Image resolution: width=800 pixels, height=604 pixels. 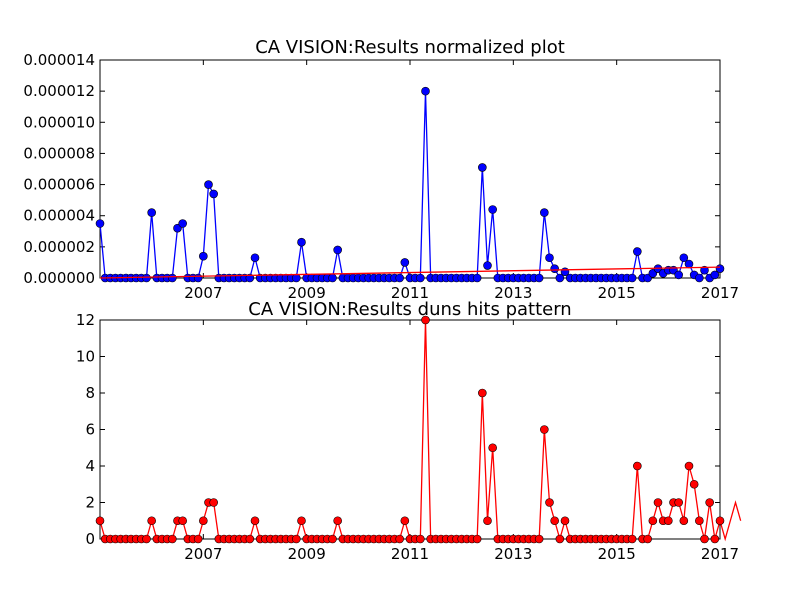 What do you see at coordinates (59, 216) in the screenshot?
I see `y-tick-label: 0.000004` at bounding box center [59, 216].